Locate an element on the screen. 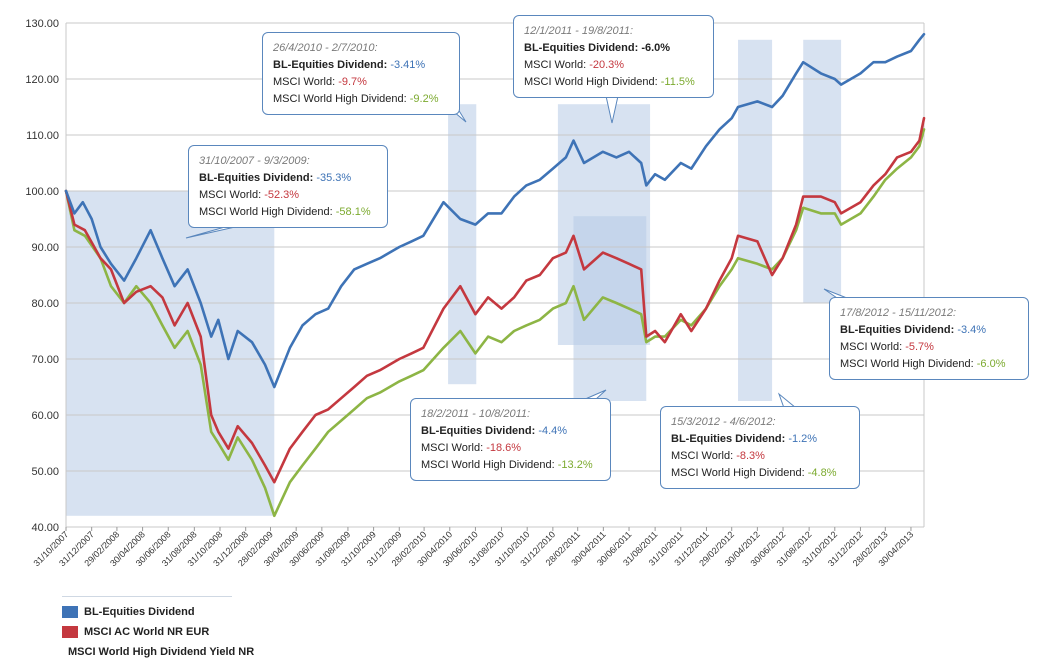 Image resolution: width=1044 pixels, height=671 pixels. annotation-value-bl: -1.2% is located at coordinates (803, 439).